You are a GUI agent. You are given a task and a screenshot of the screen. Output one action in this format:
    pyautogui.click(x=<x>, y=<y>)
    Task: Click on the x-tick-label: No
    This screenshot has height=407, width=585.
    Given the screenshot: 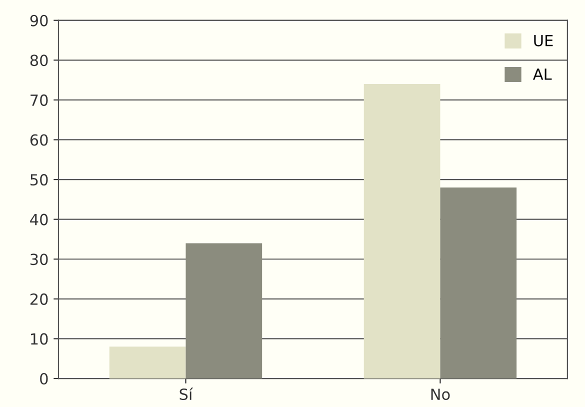 What is the action you would take?
    pyautogui.click(x=440, y=394)
    